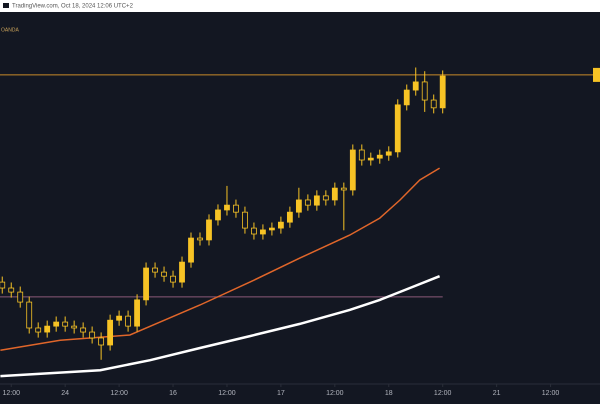 The width and height of the screenshot is (600, 420). Describe the element at coordinates (10, 30) in the screenshot. I see `symbol-text: OANDA` at that location.